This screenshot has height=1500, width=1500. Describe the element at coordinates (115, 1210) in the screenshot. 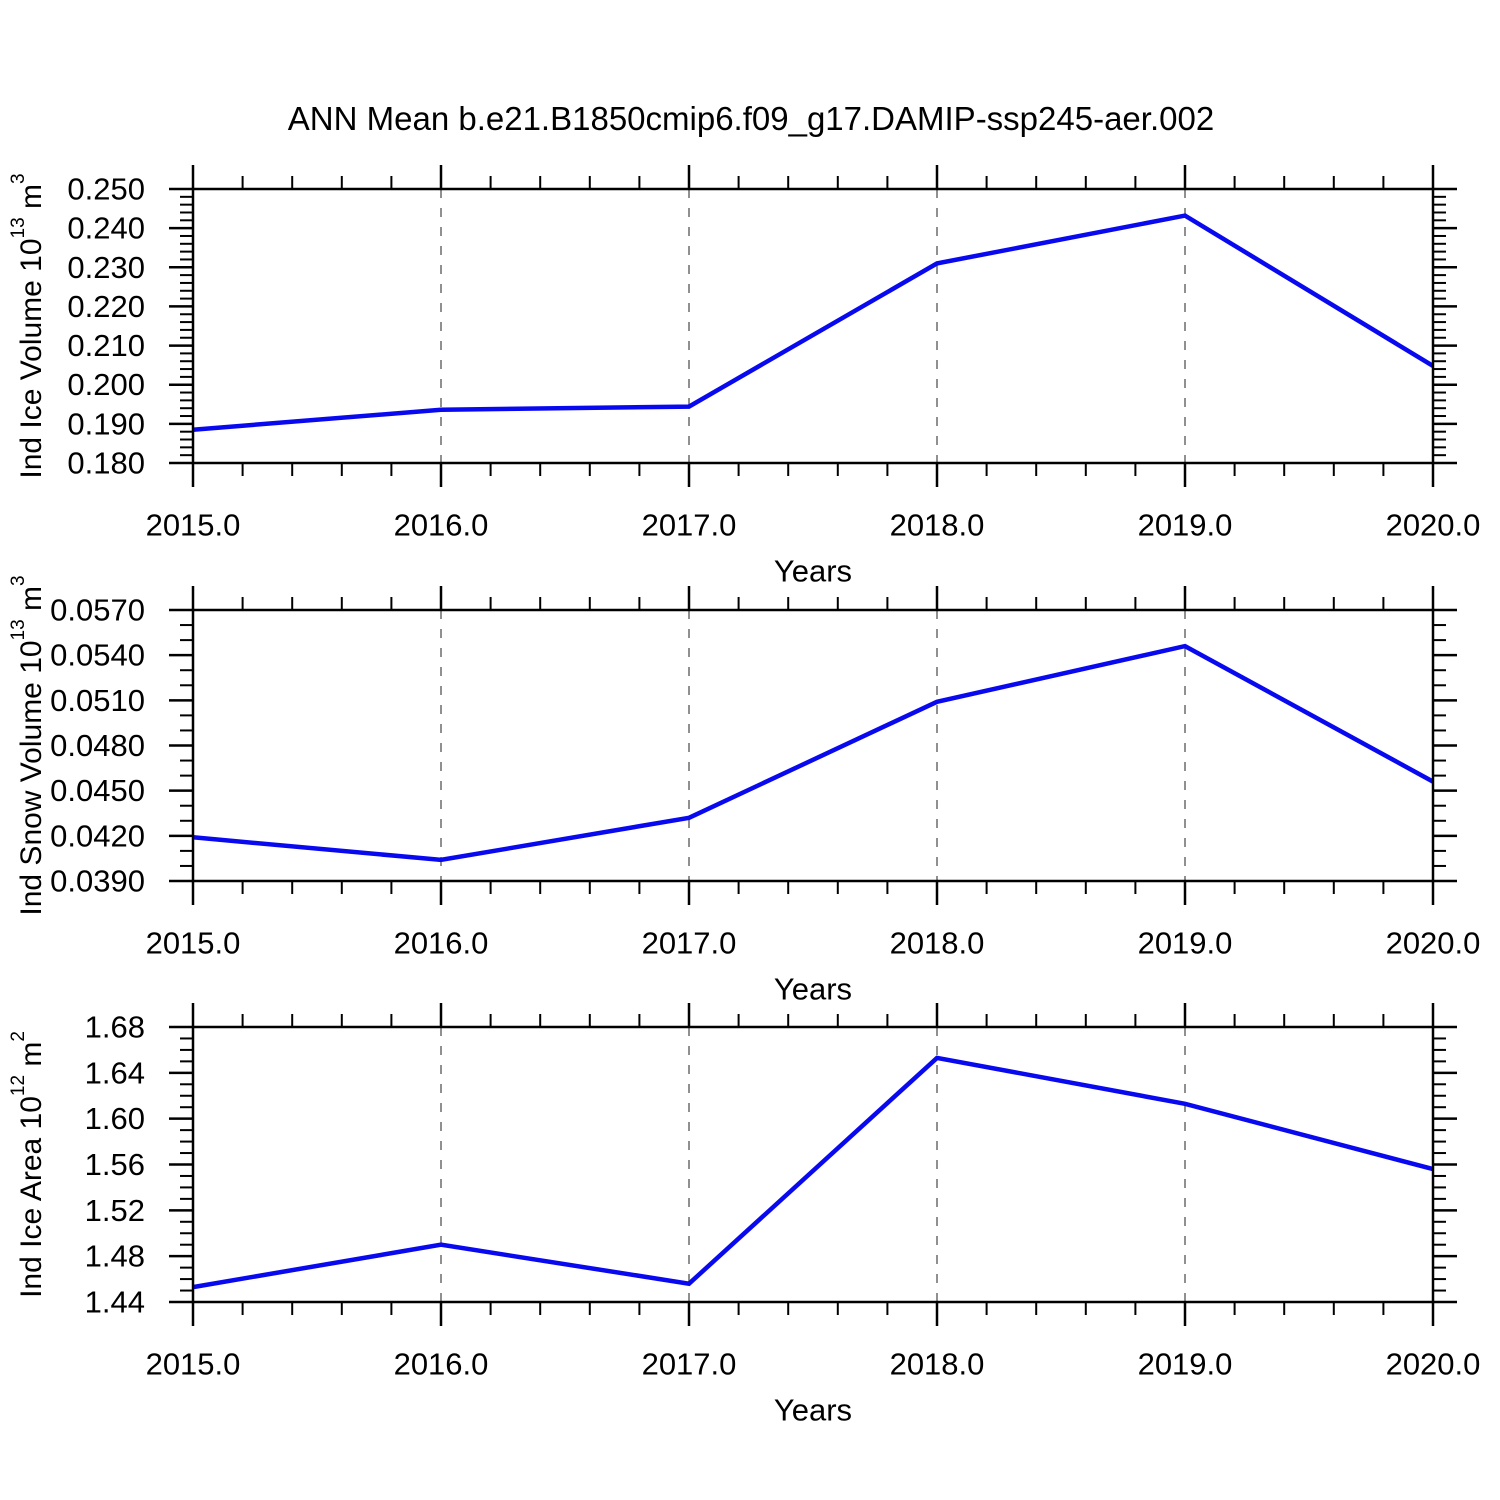

I see `y-tick-label: 1.52` at that location.